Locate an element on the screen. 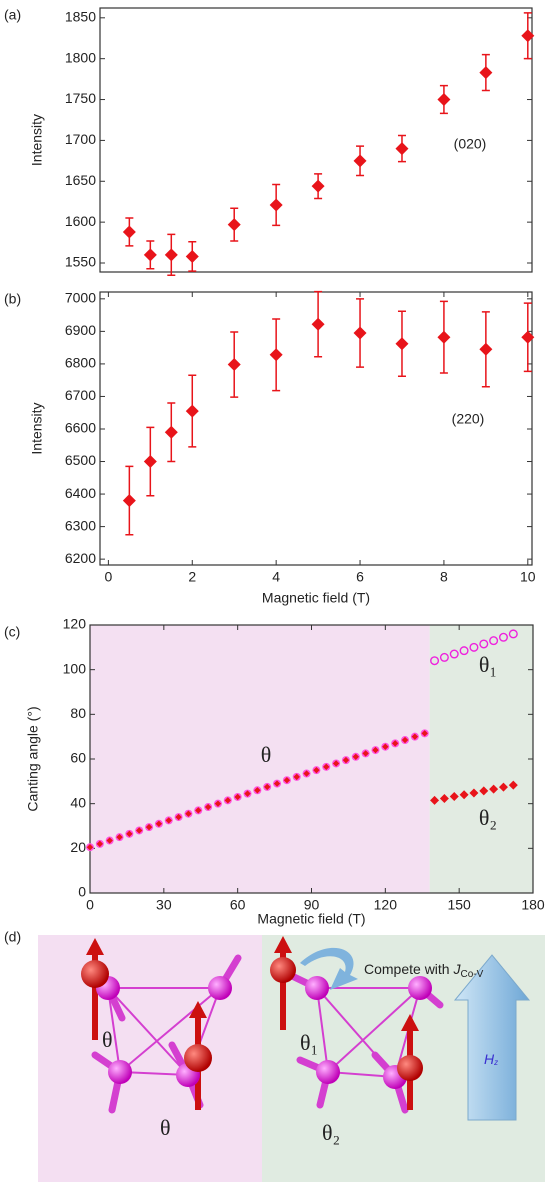  note-symbol: J is located at coordinates (456, 969).